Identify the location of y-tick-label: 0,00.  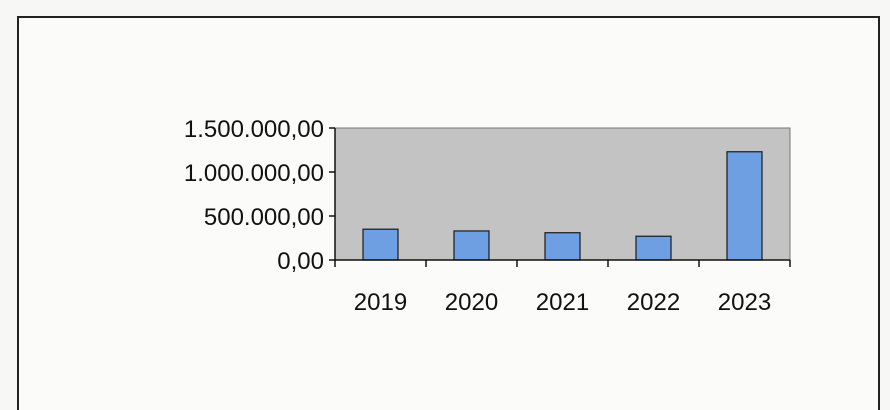
(300, 261).